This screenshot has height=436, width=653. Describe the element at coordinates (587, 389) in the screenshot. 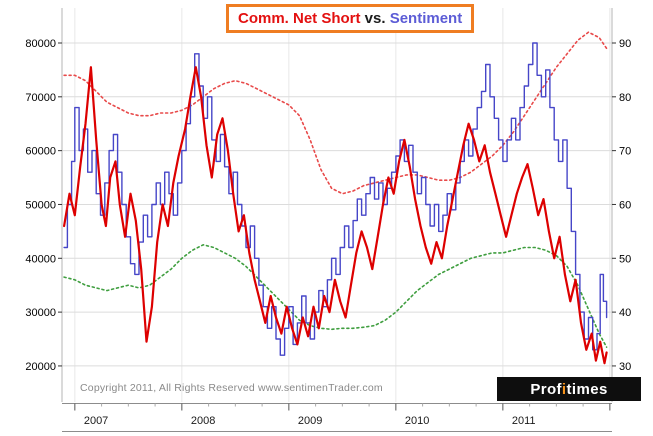

I see `logo-text-times: times` at that location.